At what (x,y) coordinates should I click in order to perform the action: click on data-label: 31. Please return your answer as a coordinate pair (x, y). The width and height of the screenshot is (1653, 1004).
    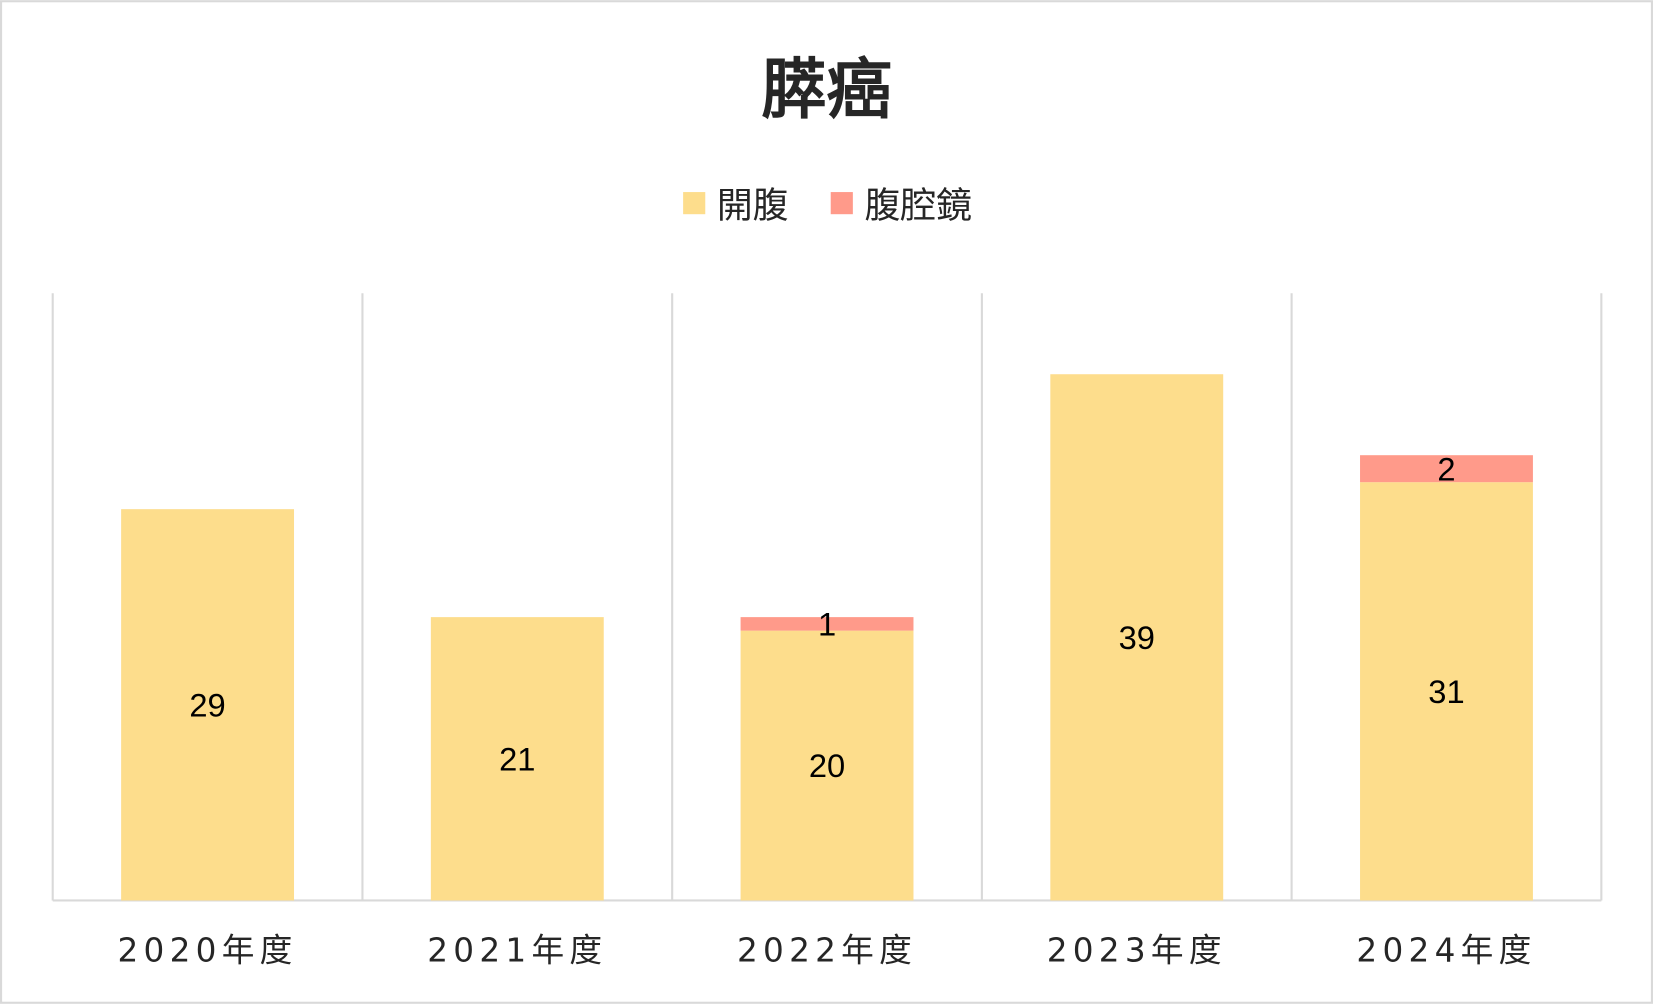
    Looking at the image, I should click on (1446, 691).